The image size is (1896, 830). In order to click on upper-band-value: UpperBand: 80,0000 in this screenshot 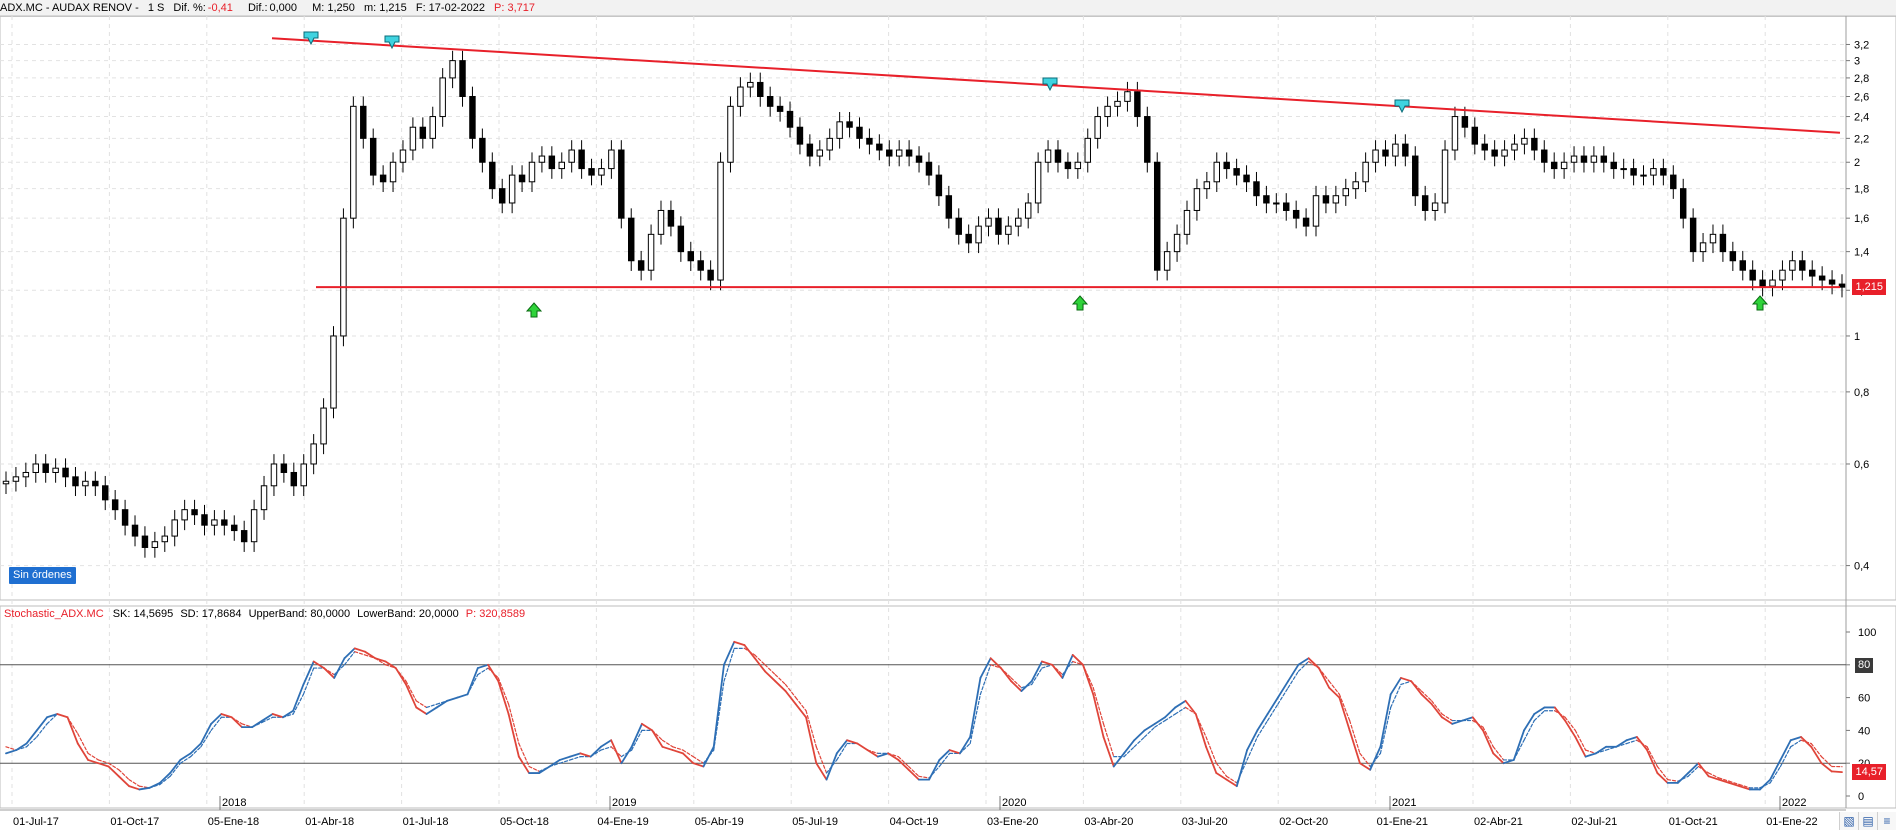, I will do `click(299, 614)`.